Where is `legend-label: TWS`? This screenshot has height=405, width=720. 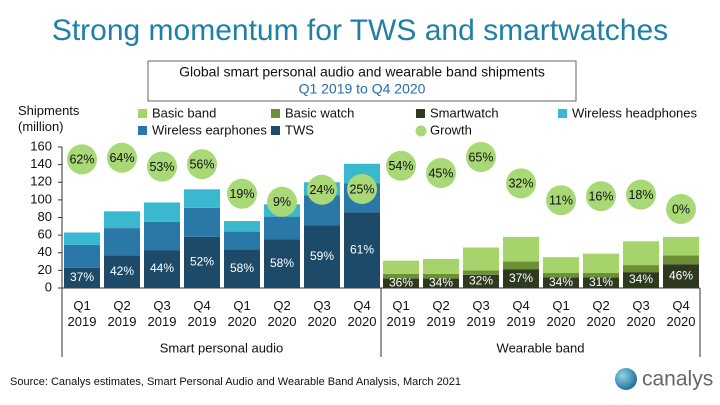
legend-label: TWS is located at coordinates (299, 129).